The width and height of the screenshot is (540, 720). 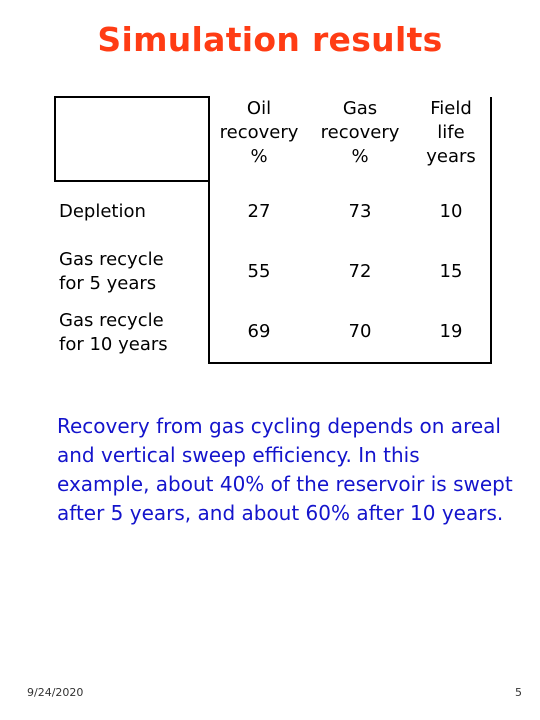 What do you see at coordinates (55, 692) in the screenshot?
I see `footer-date: 9/24/2020` at bounding box center [55, 692].